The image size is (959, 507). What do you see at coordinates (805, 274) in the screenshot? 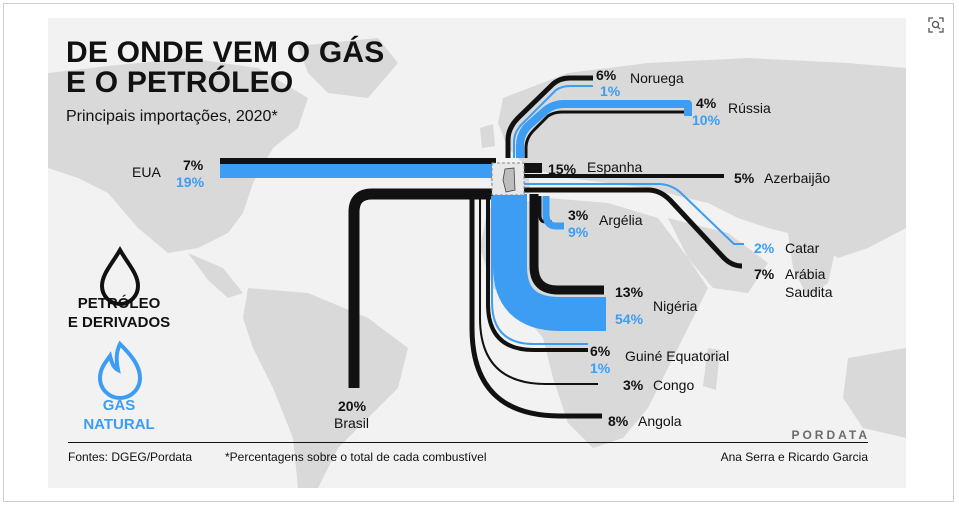
I see `label-arabia-name-1: Arábia` at bounding box center [805, 274].